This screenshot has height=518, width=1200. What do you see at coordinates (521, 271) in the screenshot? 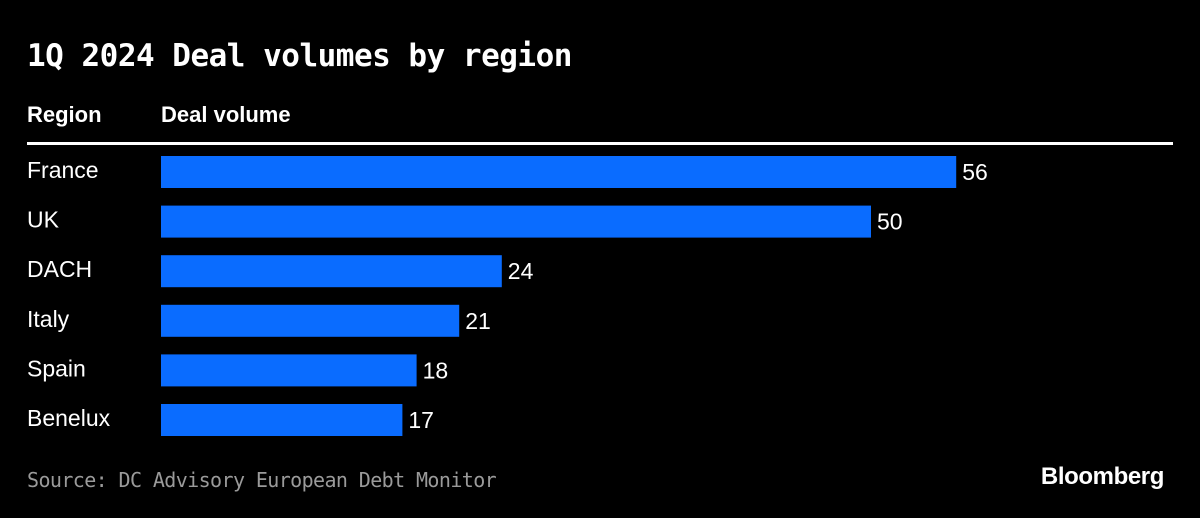
I see `value-label-dach: 24` at bounding box center [521, 271].